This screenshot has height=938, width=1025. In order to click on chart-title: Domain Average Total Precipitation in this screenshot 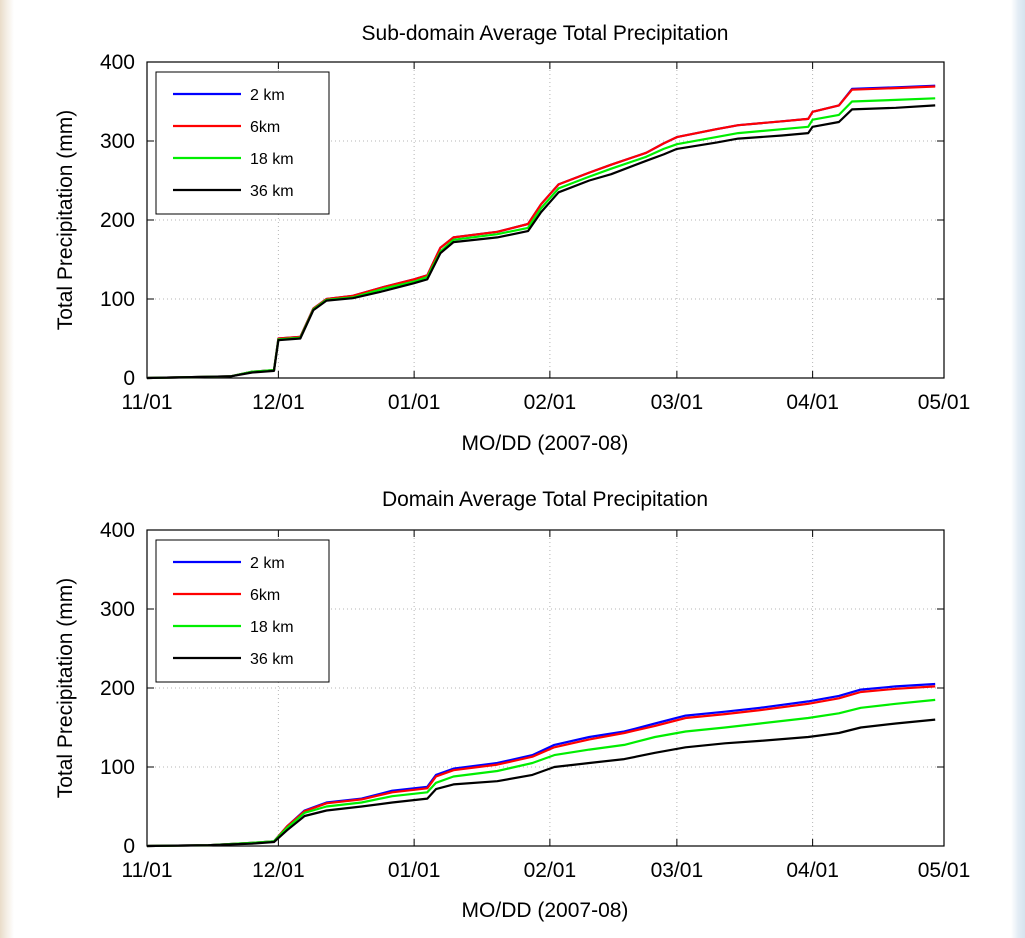, I will do `click(545, 499)`.